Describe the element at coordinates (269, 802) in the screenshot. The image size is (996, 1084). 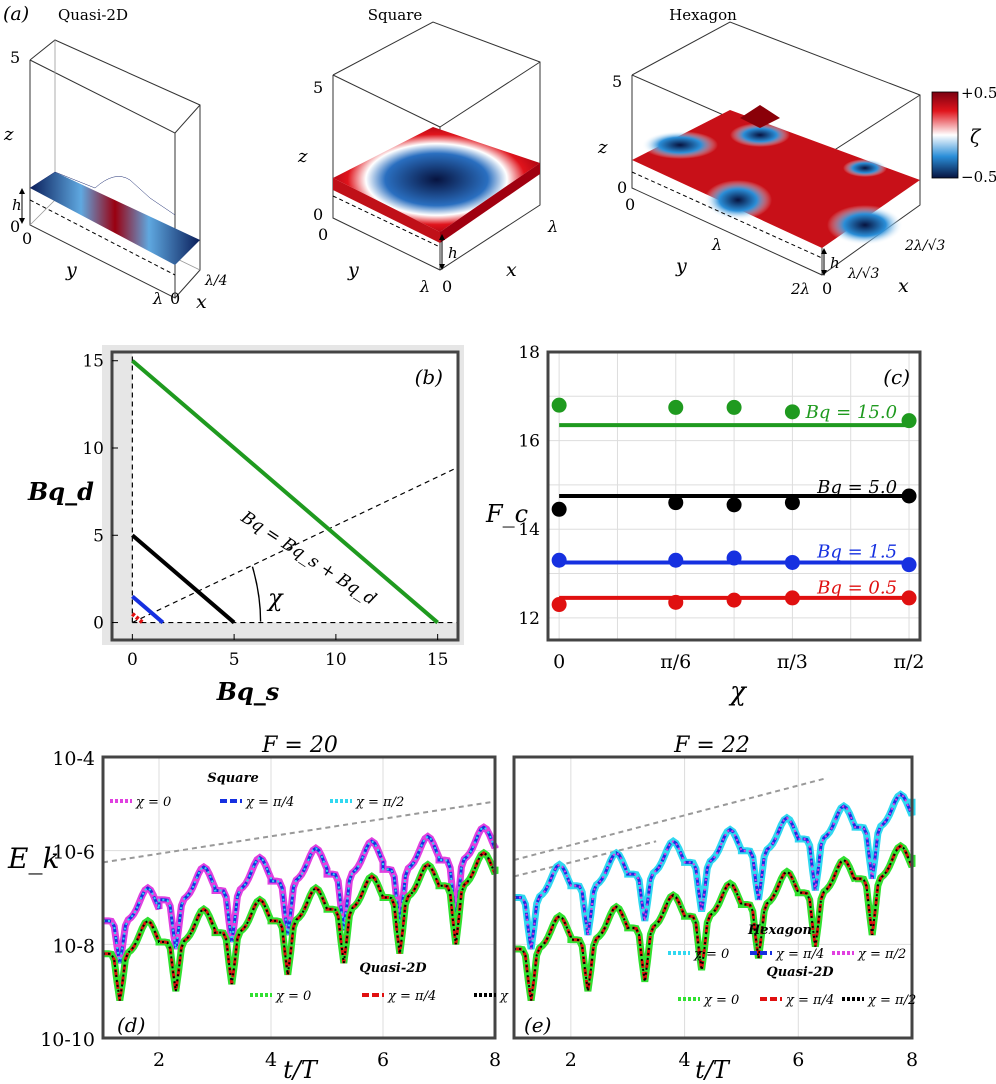
I see `panel-d-top-legend-label: χ = π/4` at that location.